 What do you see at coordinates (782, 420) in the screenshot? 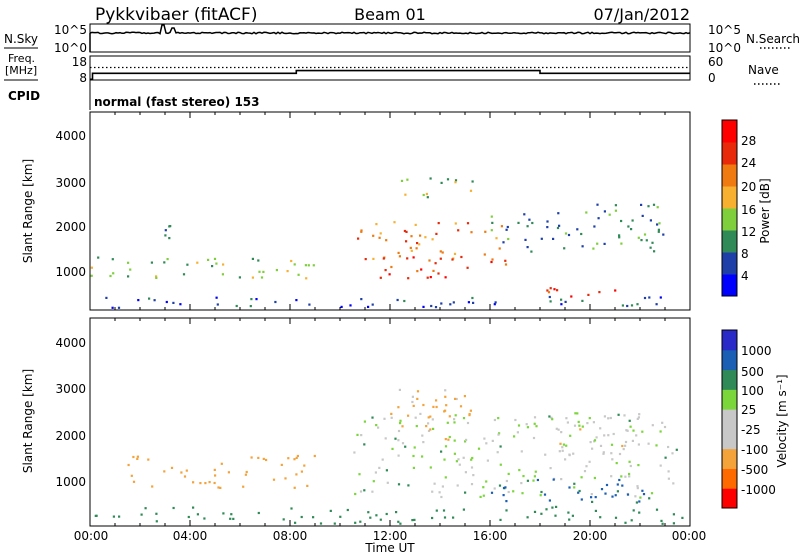
I see `velocity-colorbar-label: Velocity [m s⁻¹]` at bounding box center [782, 420].